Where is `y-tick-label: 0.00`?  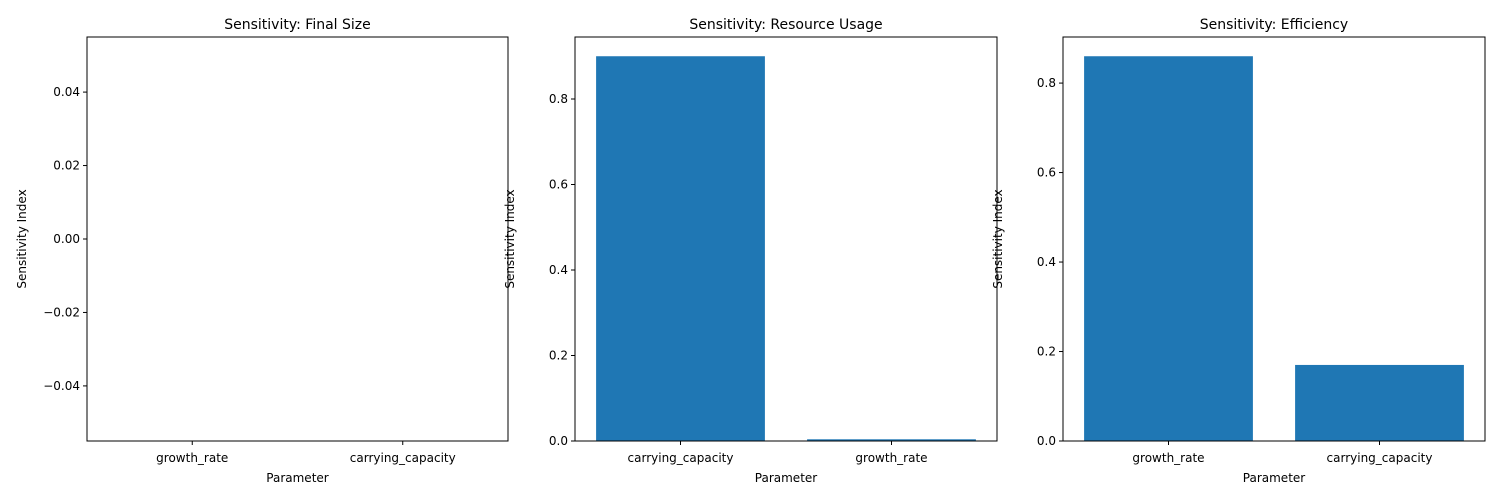 y-tick-label: 0.00 is located at coordinates (66, 239).